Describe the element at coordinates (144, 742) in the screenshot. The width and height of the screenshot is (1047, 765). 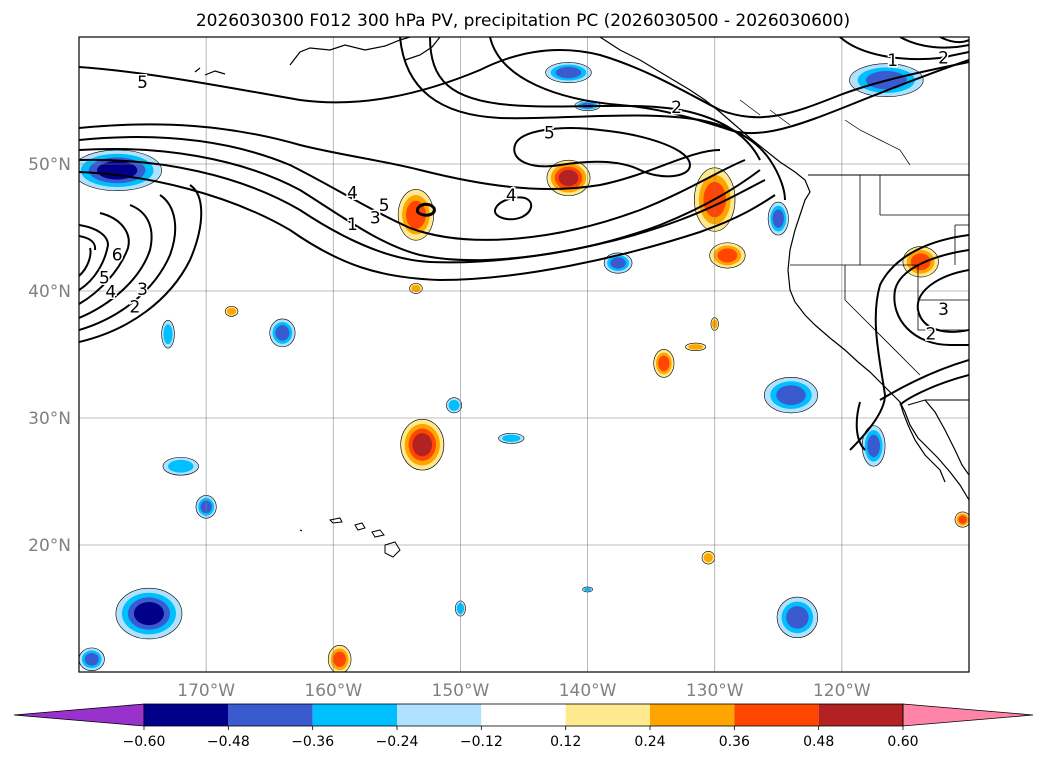
I see `colorbar-tick-label: −0.60` at that location.